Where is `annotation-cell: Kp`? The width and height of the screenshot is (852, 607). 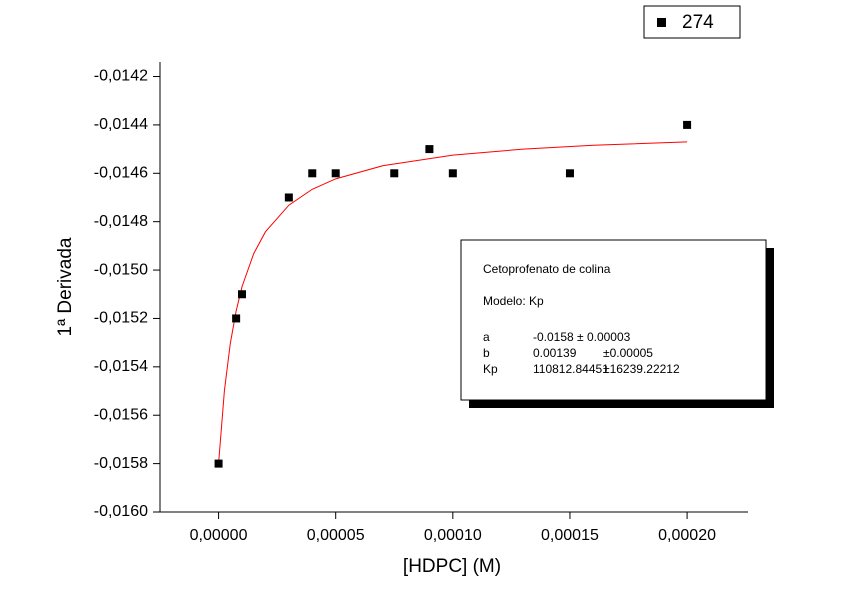 annotation-cell: Kp is located at coordinates (490, 369).